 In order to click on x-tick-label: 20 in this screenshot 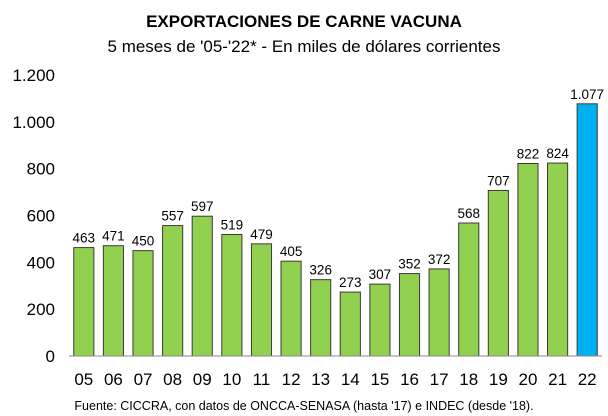, I will do `click(528, 379)`.